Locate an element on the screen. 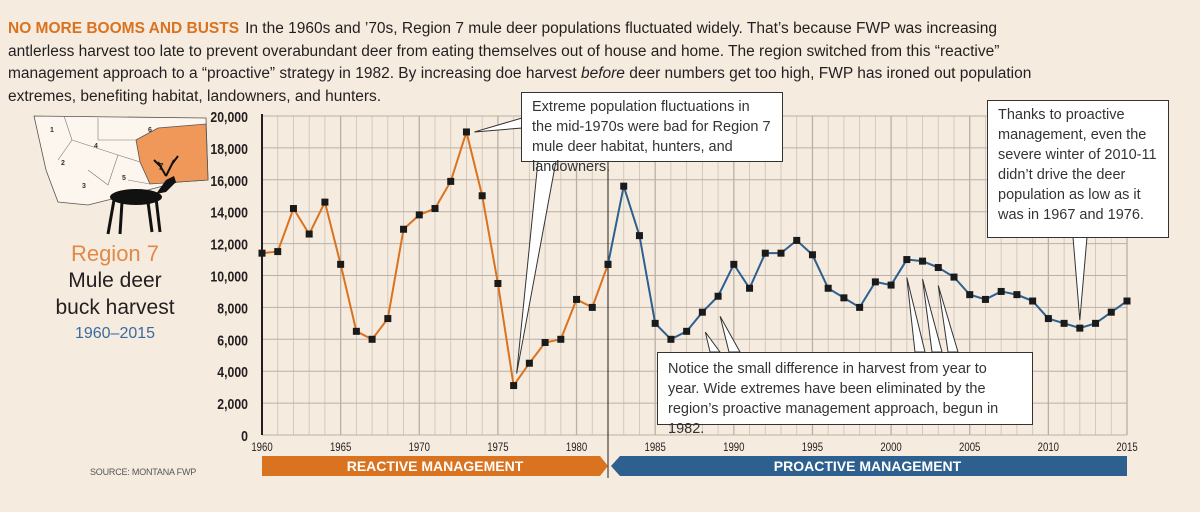  map-label: 4 is located at coordinates (96, 146).